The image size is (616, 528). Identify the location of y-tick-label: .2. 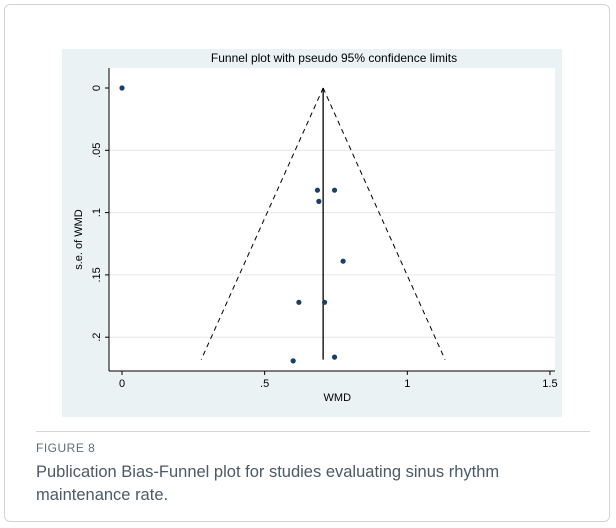
(97, 337).